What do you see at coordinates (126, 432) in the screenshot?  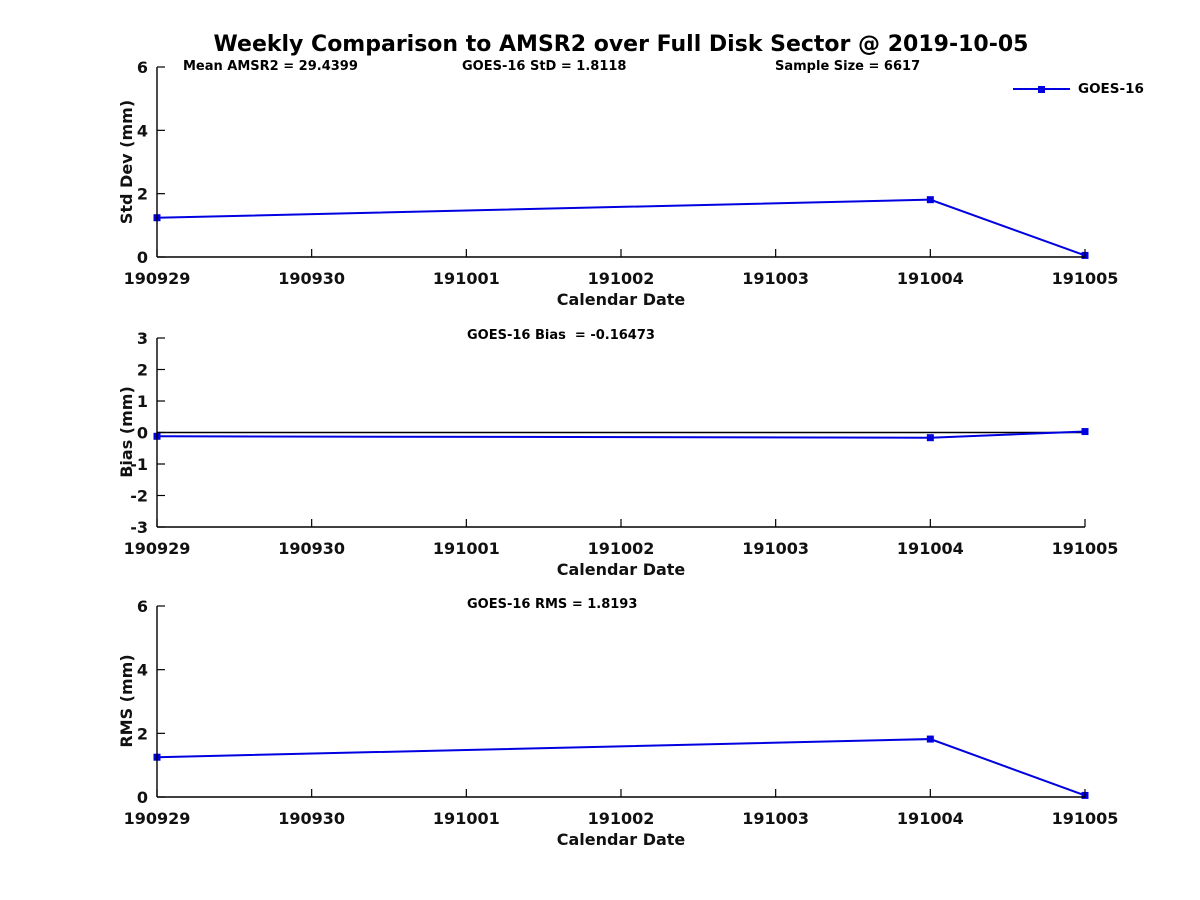 I see `y-axis-label-bias: Bias (mm)` at bounding box center [126, 432].